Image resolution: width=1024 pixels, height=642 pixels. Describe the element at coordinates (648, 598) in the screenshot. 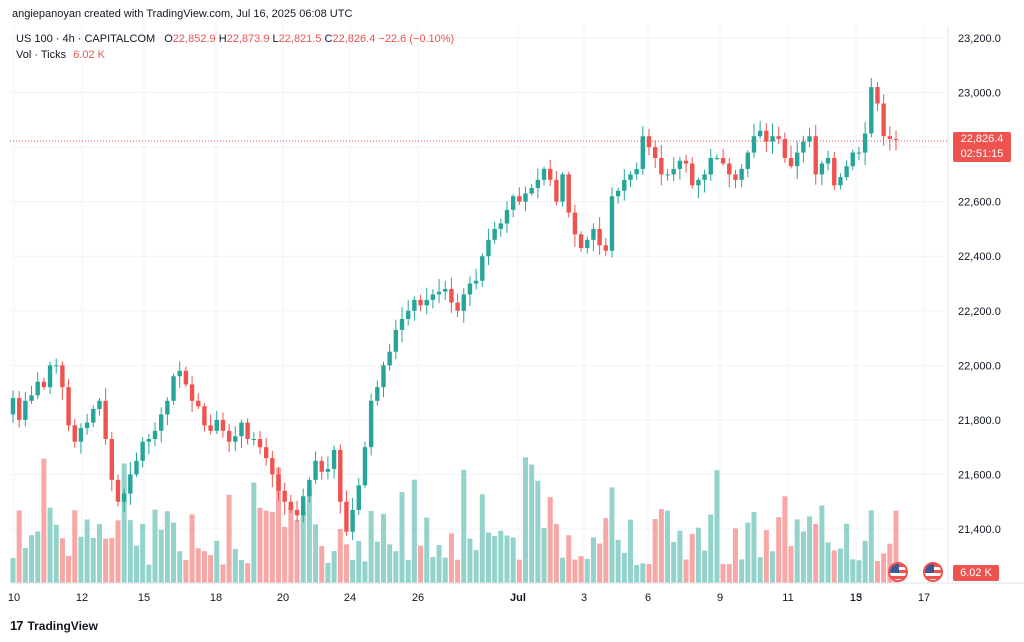

I see `x-tick-label: 6` at that location.